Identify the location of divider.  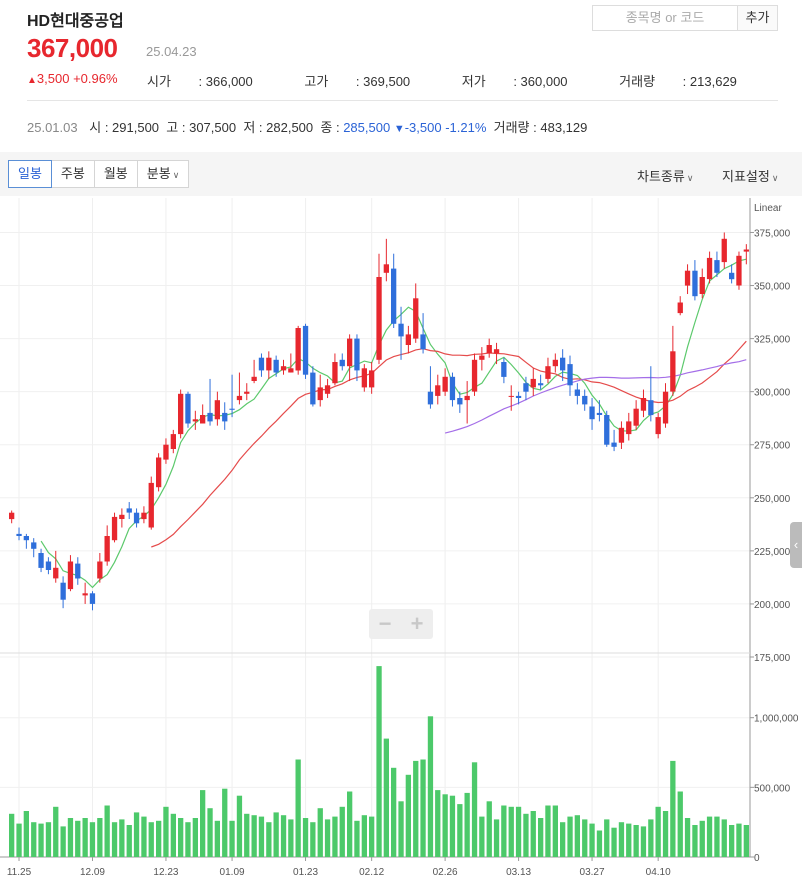
(402, 100).